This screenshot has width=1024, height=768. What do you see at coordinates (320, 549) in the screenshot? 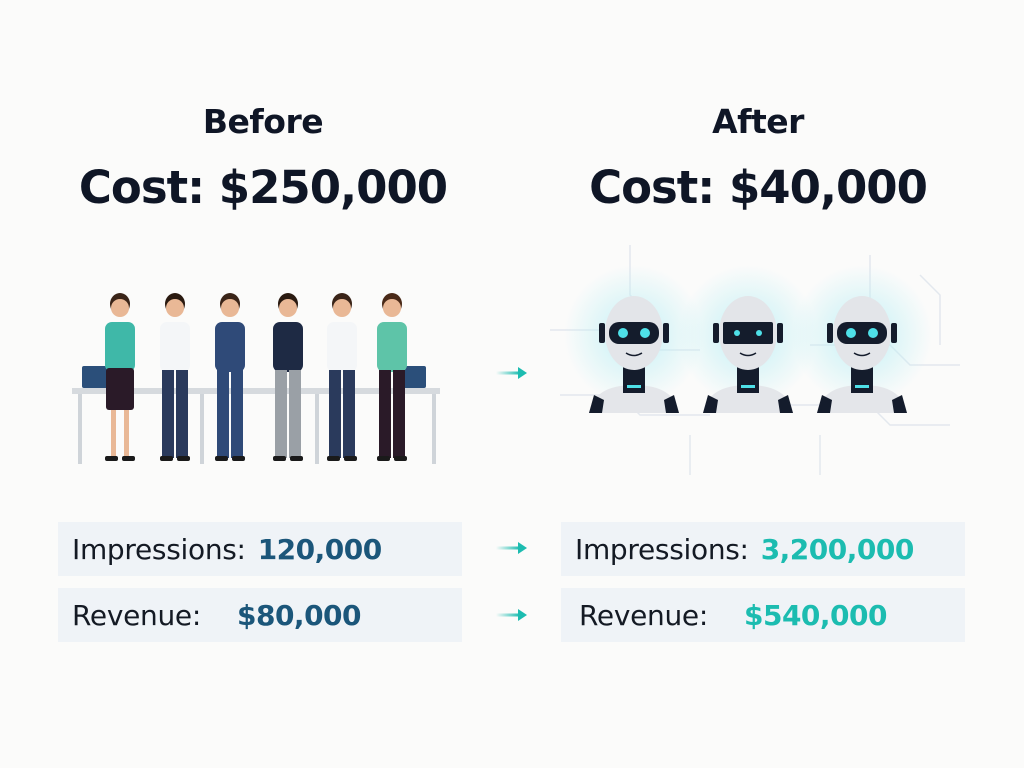
I see `metric-value: 120,000` at bounding box center [320, 549].